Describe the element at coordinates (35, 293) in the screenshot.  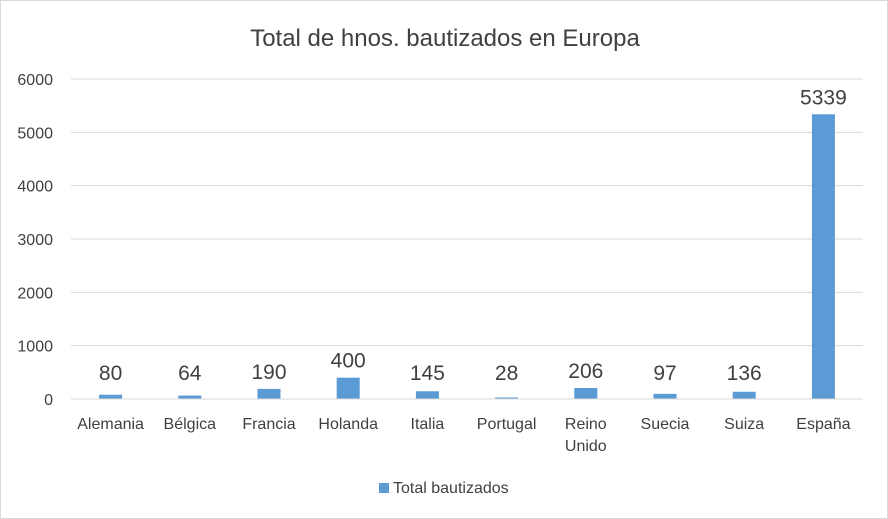
I see `y-tick-label: 2000` at that location.